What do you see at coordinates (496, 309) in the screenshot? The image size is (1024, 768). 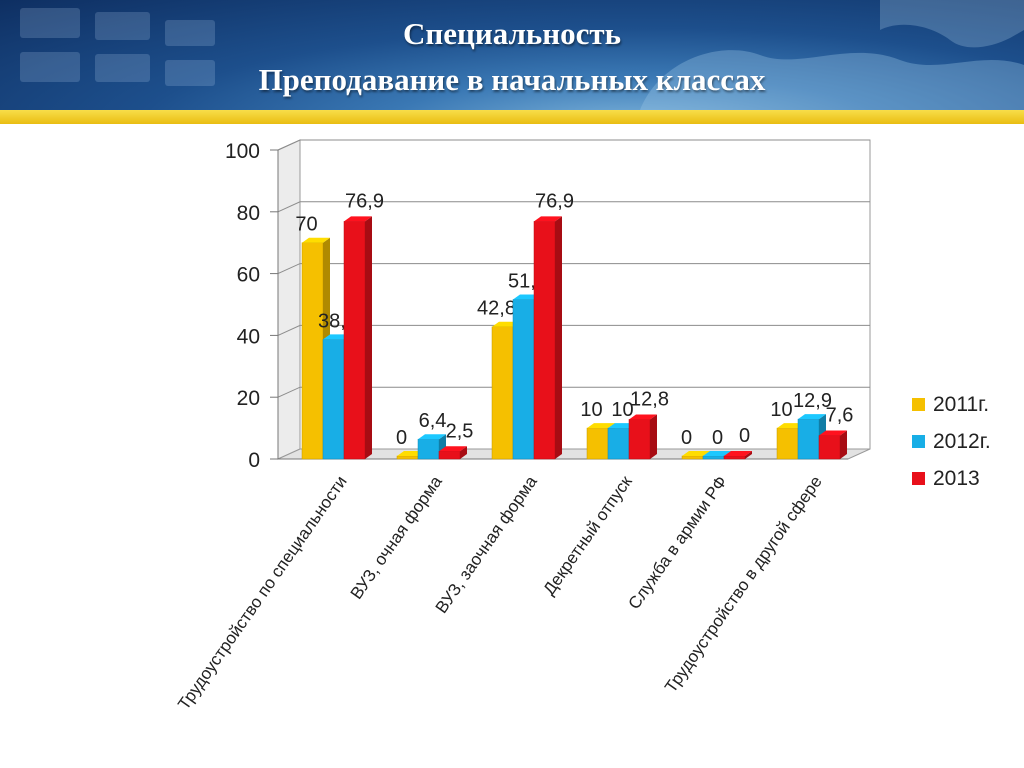 I see `data-label-0-2: 42,8` at bounding box center [496, 309].